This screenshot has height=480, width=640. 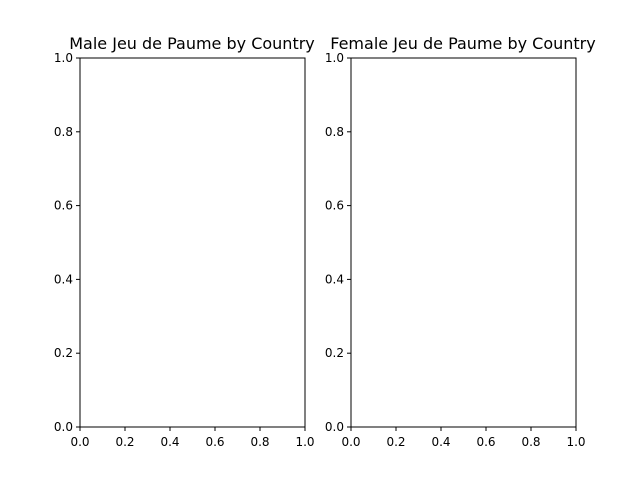 I want to click on female-chart-x-tick-label: 0.8, so click(x=530, y=442).